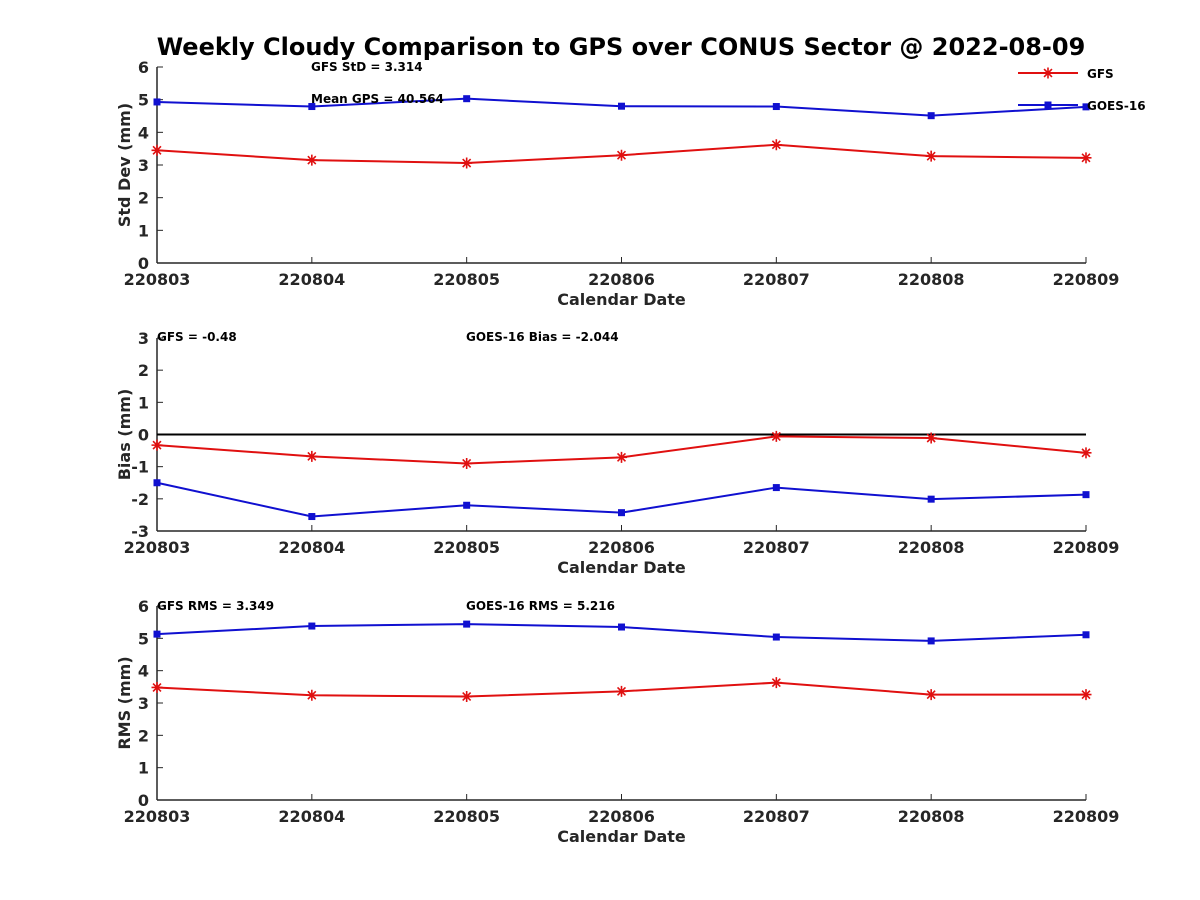  What do you see at coordinates (1082, 90) in the screenshot?
I see `legend: GFS GOES-16` at bounding box center [1082, 90].